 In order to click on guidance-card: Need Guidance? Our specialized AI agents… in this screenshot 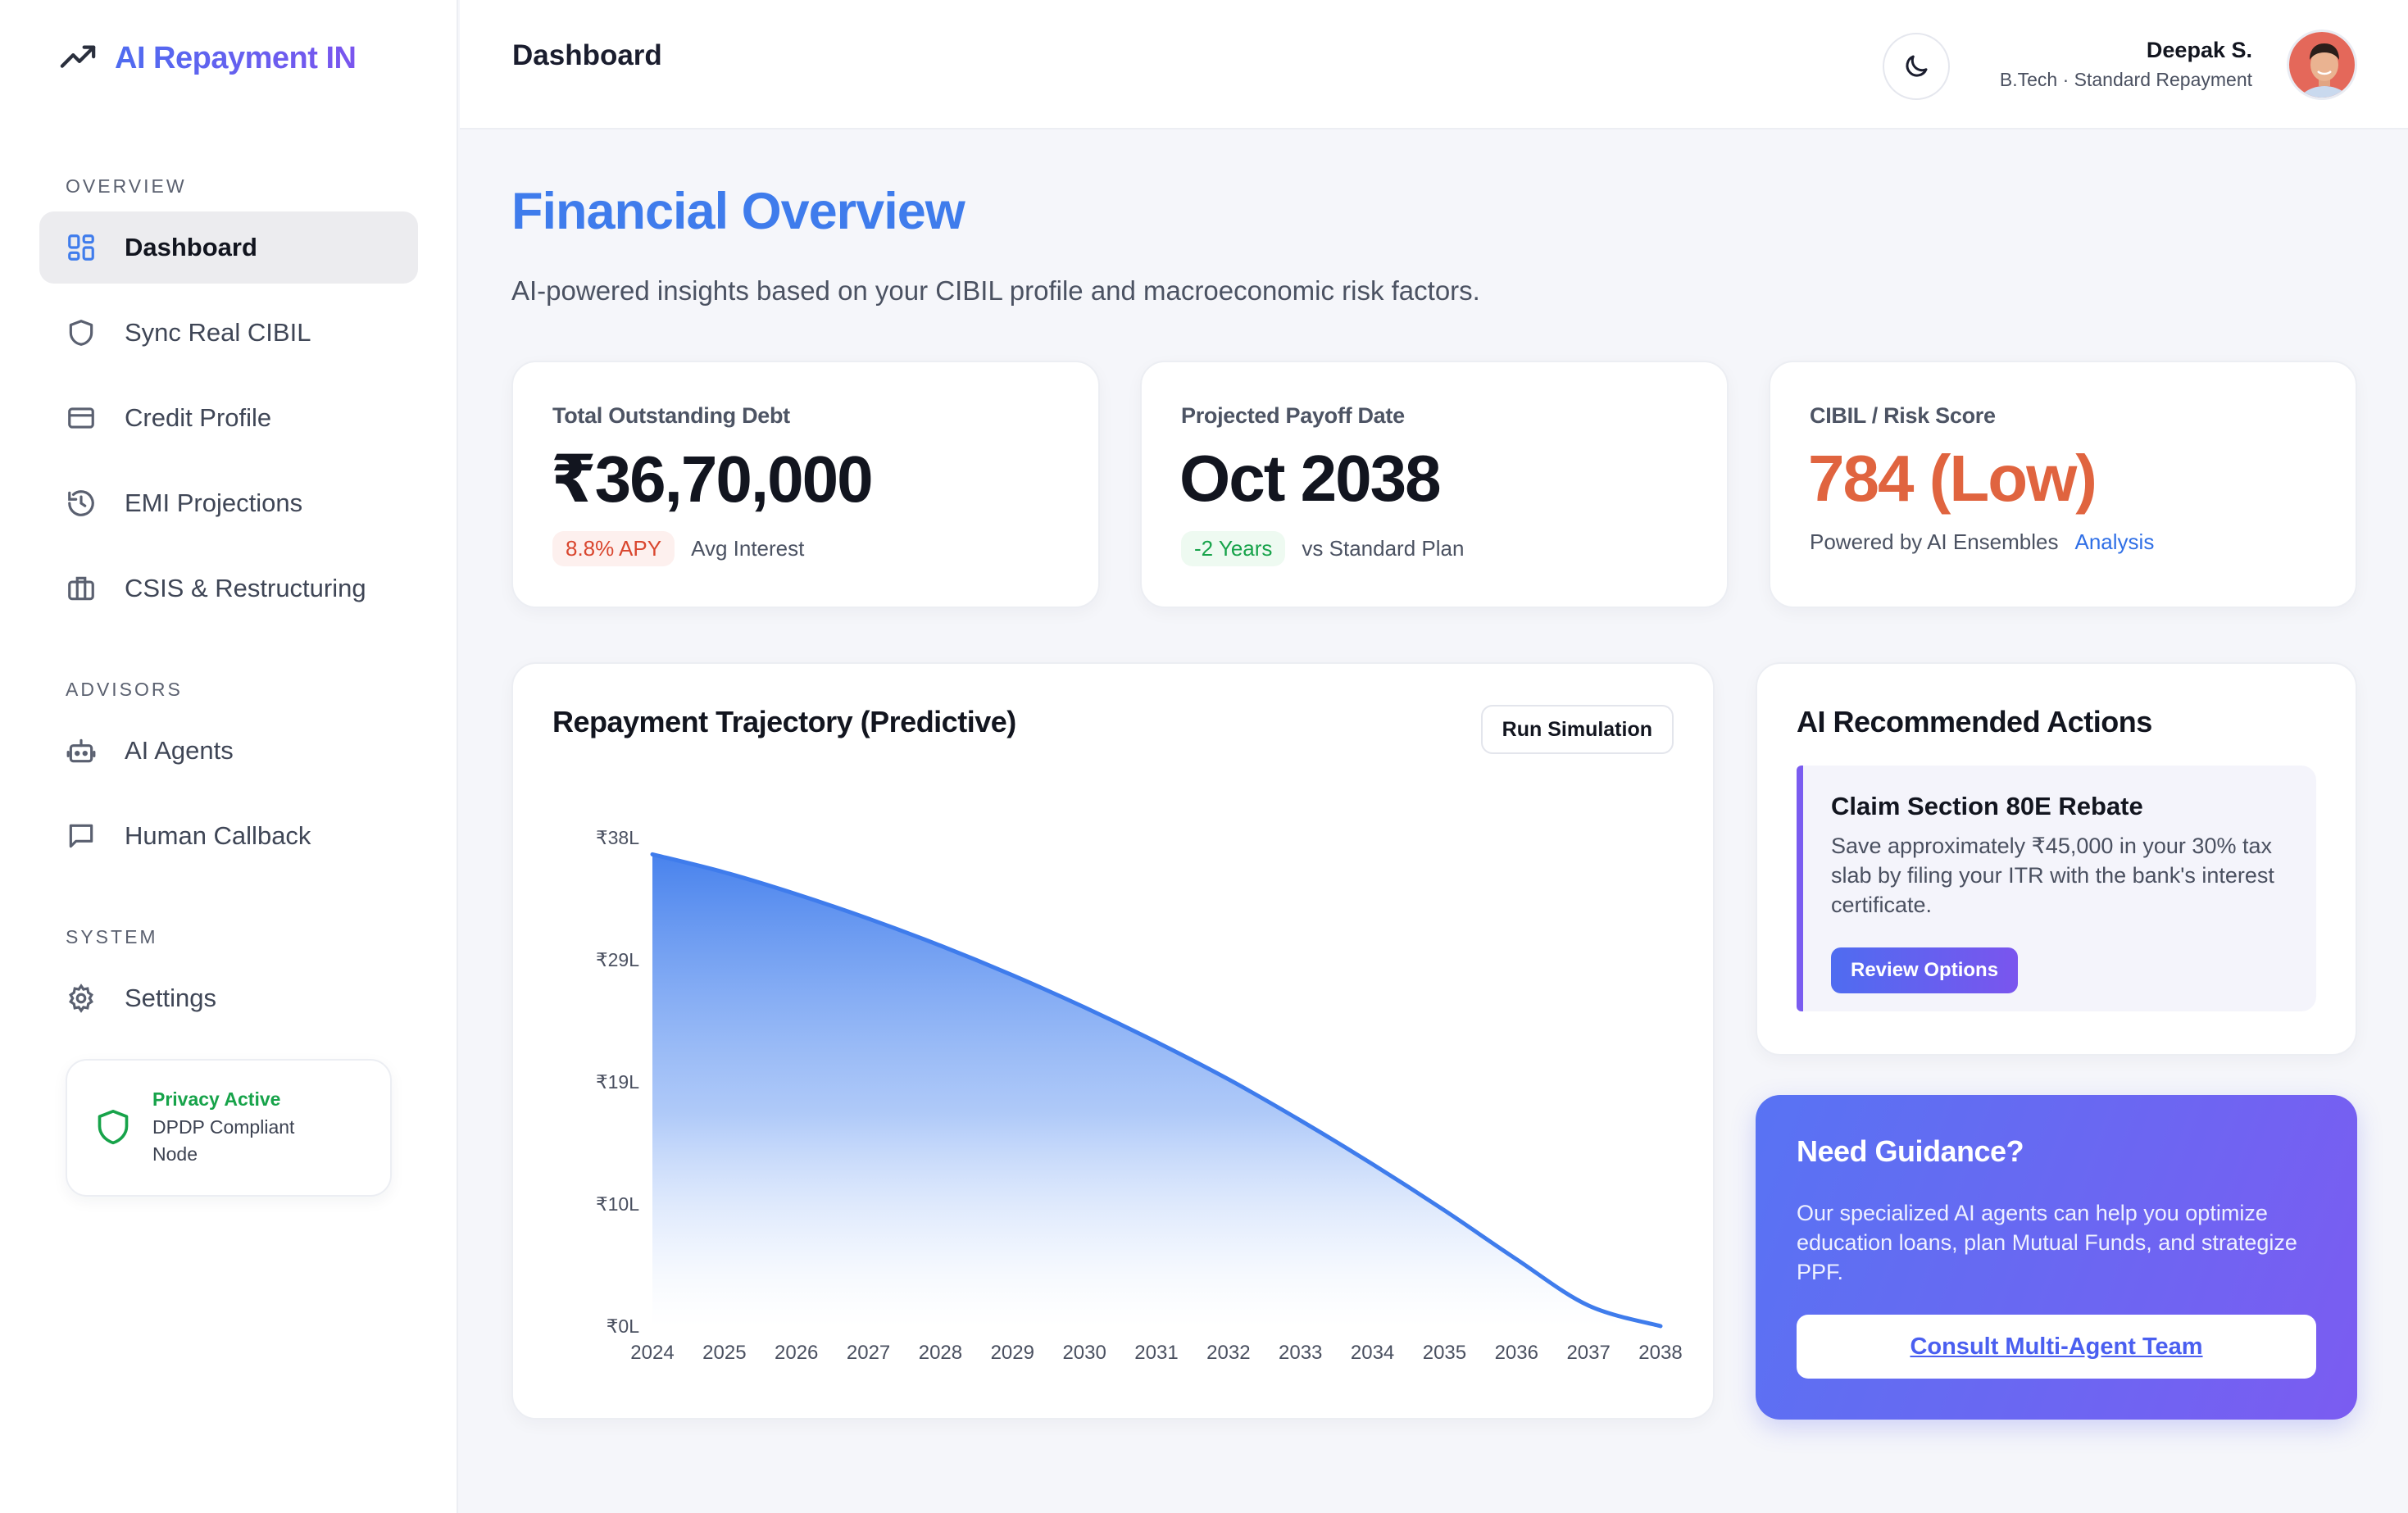, I will do `click(2056, 1257)`.